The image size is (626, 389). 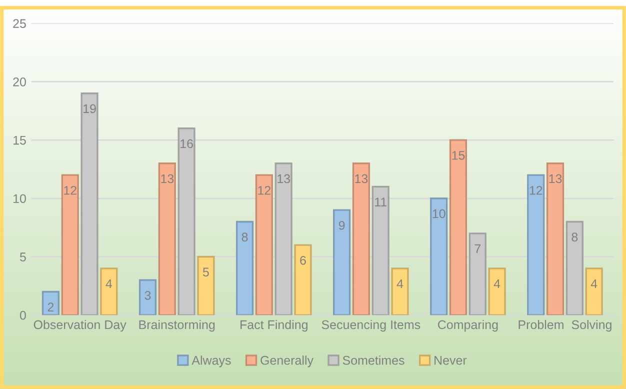 I want to click on data-label: 2, so click(x=51, y=307).